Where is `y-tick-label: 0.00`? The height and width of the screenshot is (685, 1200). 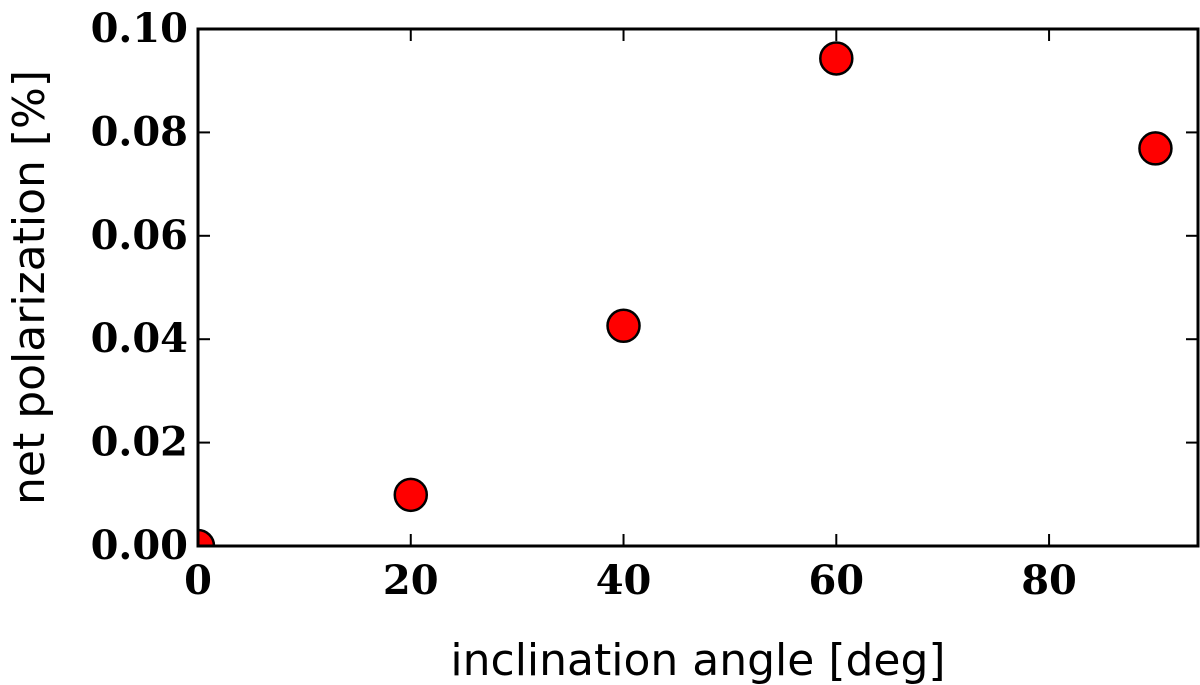
y-tick-label: 0.00 is located at coordinates (139, 545).